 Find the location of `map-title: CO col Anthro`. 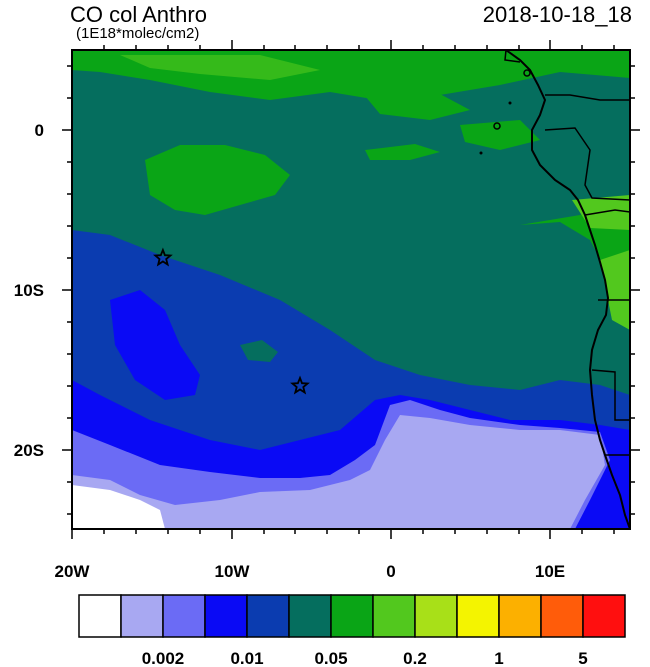

map-title: CO col Anthro is located at coordinates (138, 14).